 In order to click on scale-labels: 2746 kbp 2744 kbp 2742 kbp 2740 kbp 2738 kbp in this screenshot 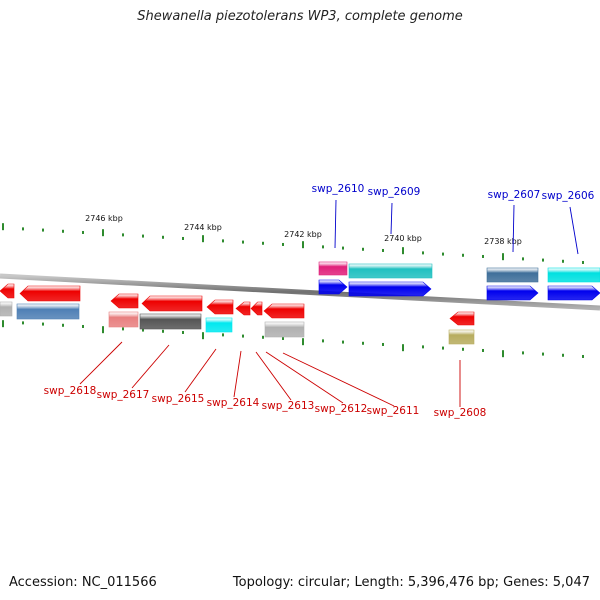, I will do `click(303, 230)`.